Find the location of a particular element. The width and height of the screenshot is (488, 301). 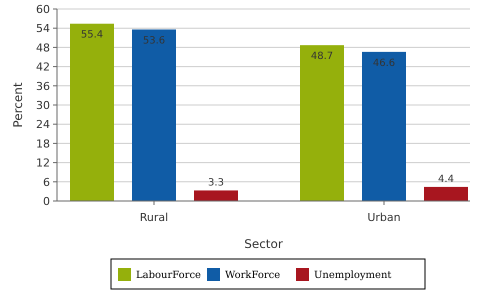

y-tick-label: 18 is located at coordinates (43, 143).